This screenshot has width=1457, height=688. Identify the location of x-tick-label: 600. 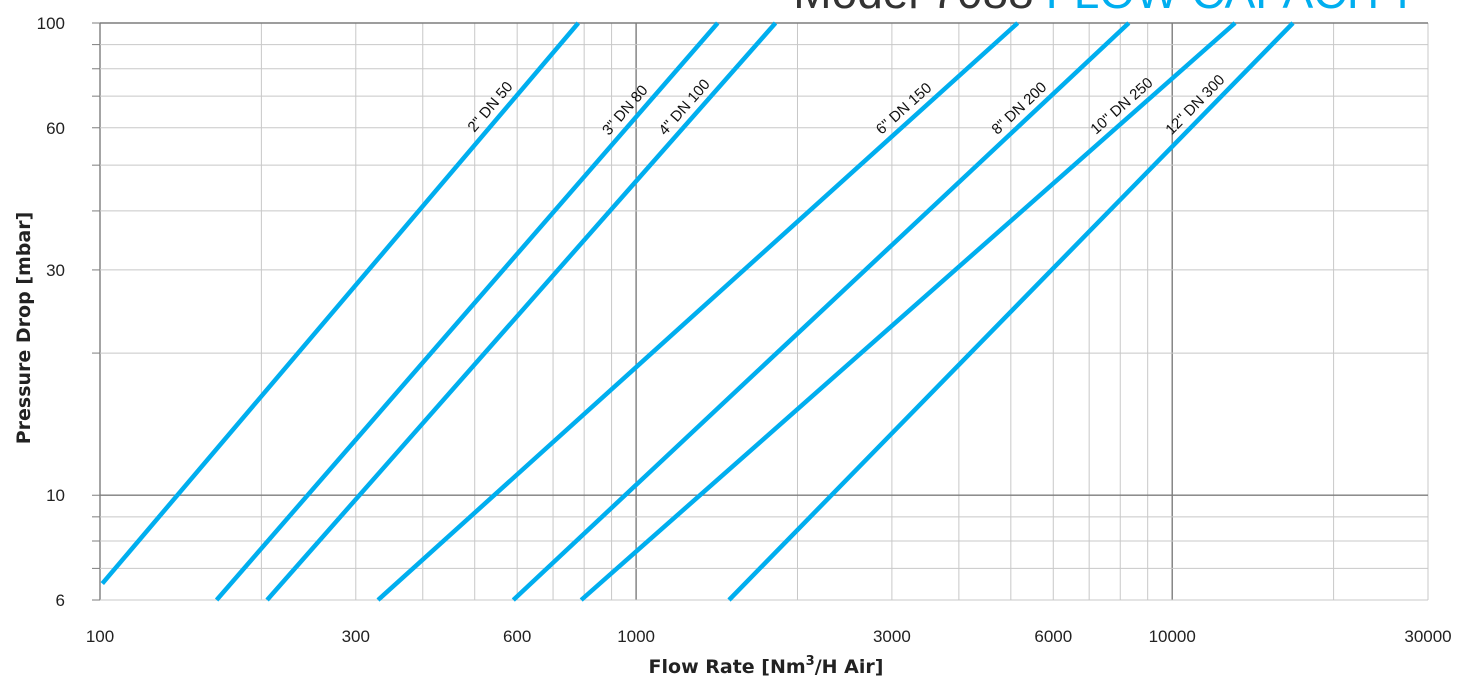
(517, 636).